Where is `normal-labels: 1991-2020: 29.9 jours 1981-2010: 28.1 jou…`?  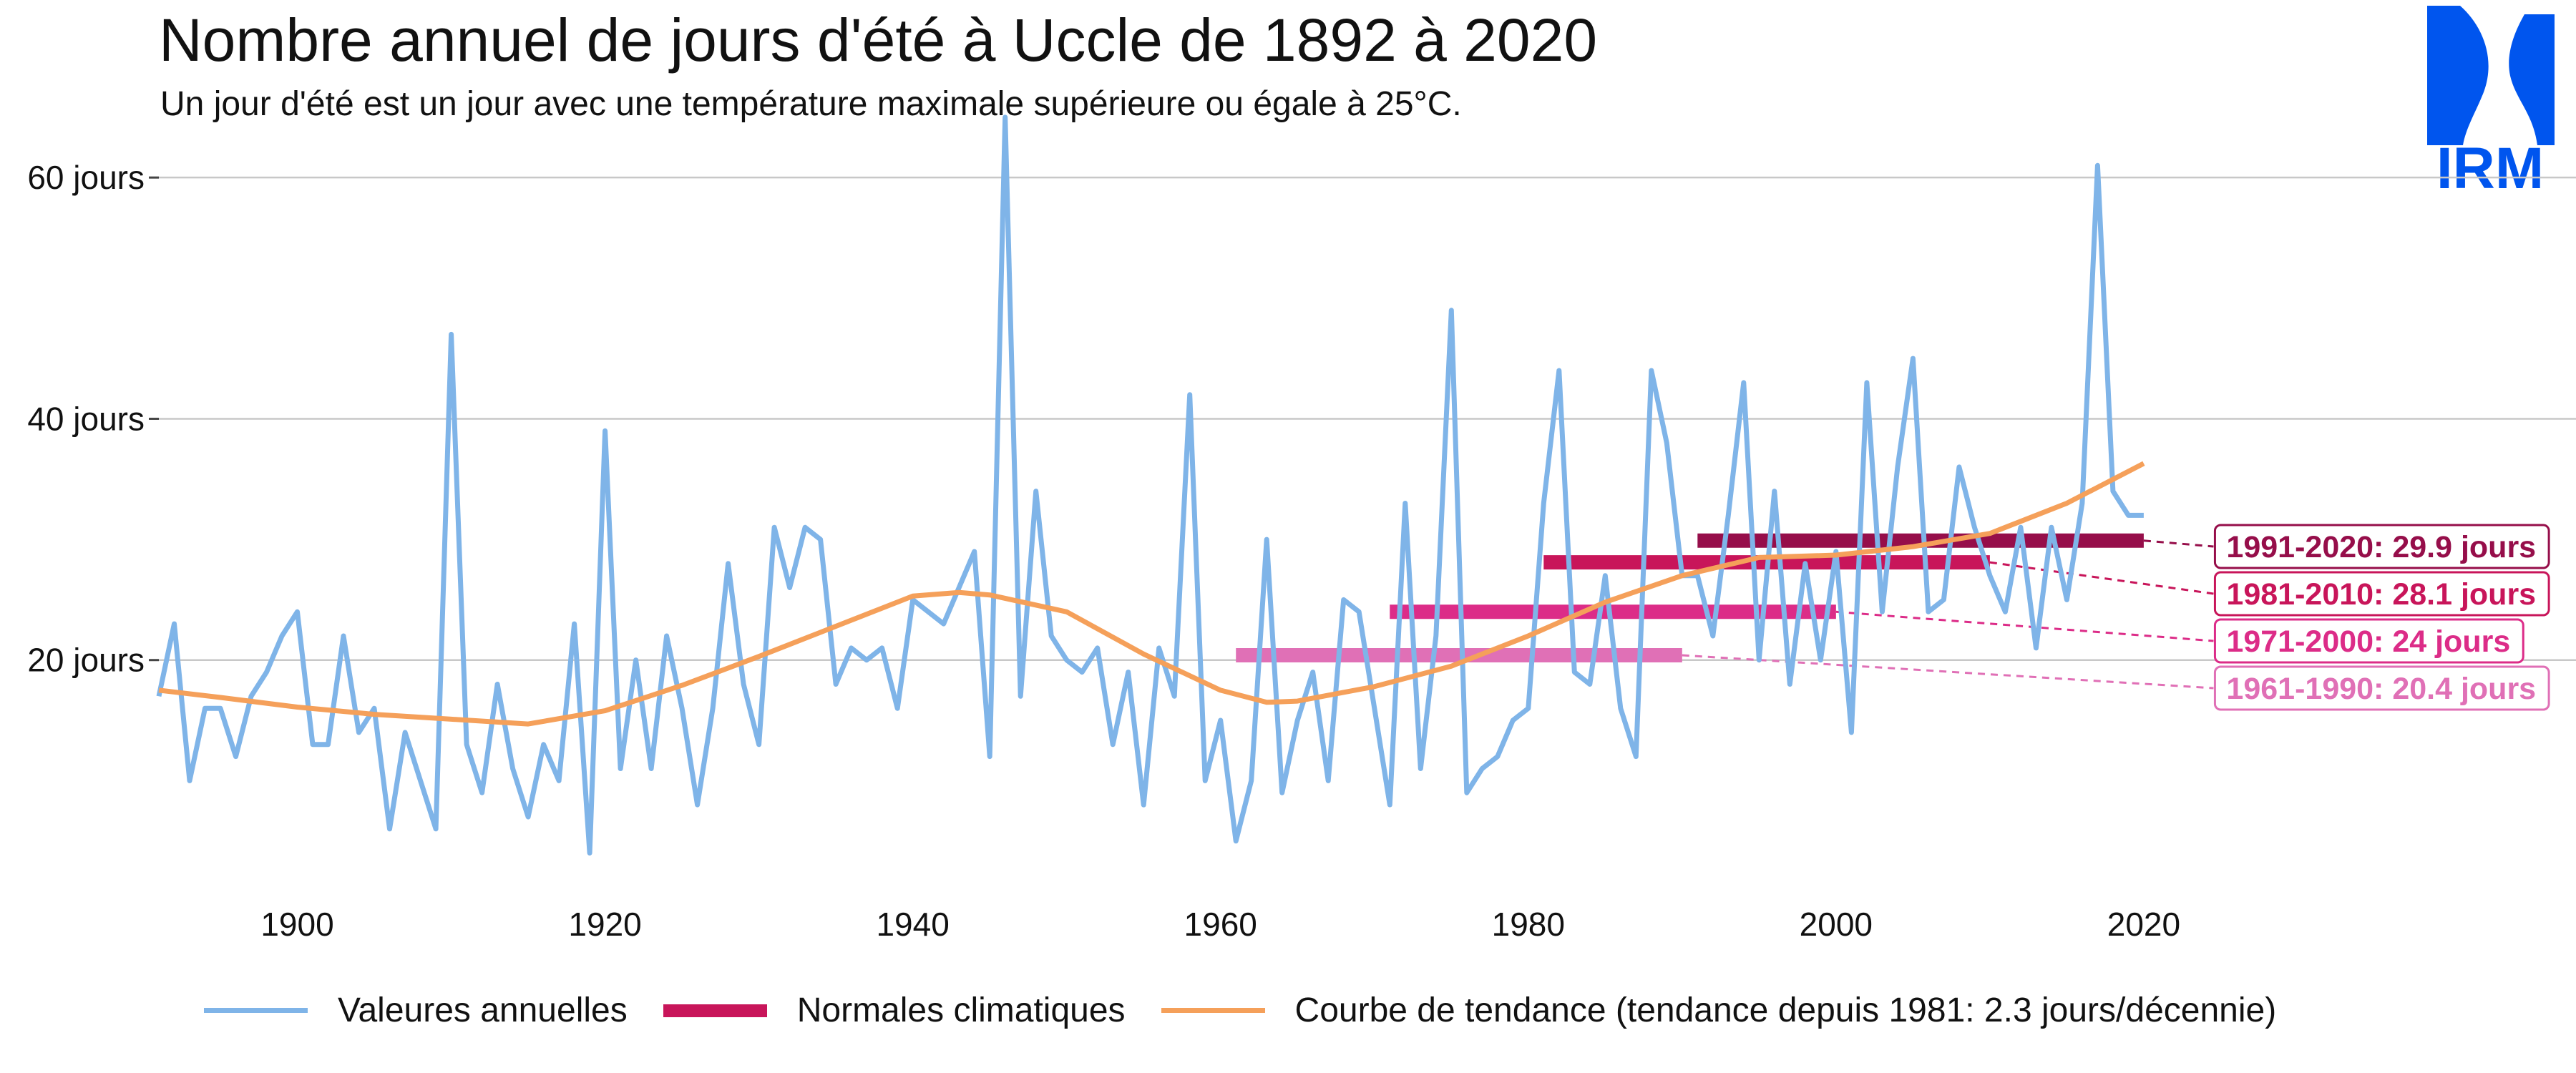 normal-labels: 1991-2020: 29.9 jours 1981-2010: 28.1 jou… is located at coordinates (2381, 617).